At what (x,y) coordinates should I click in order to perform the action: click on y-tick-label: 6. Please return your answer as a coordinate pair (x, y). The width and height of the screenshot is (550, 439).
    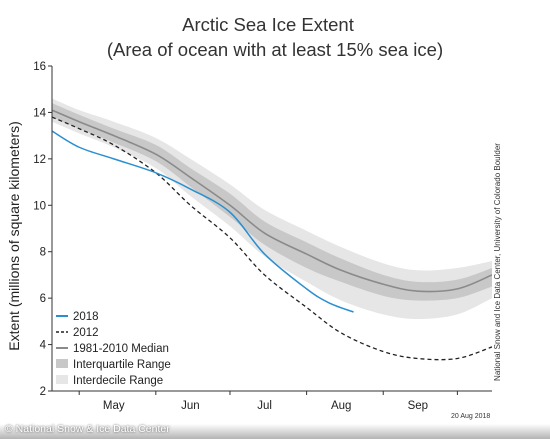
    Looking at the image, I should click on (43, 299).